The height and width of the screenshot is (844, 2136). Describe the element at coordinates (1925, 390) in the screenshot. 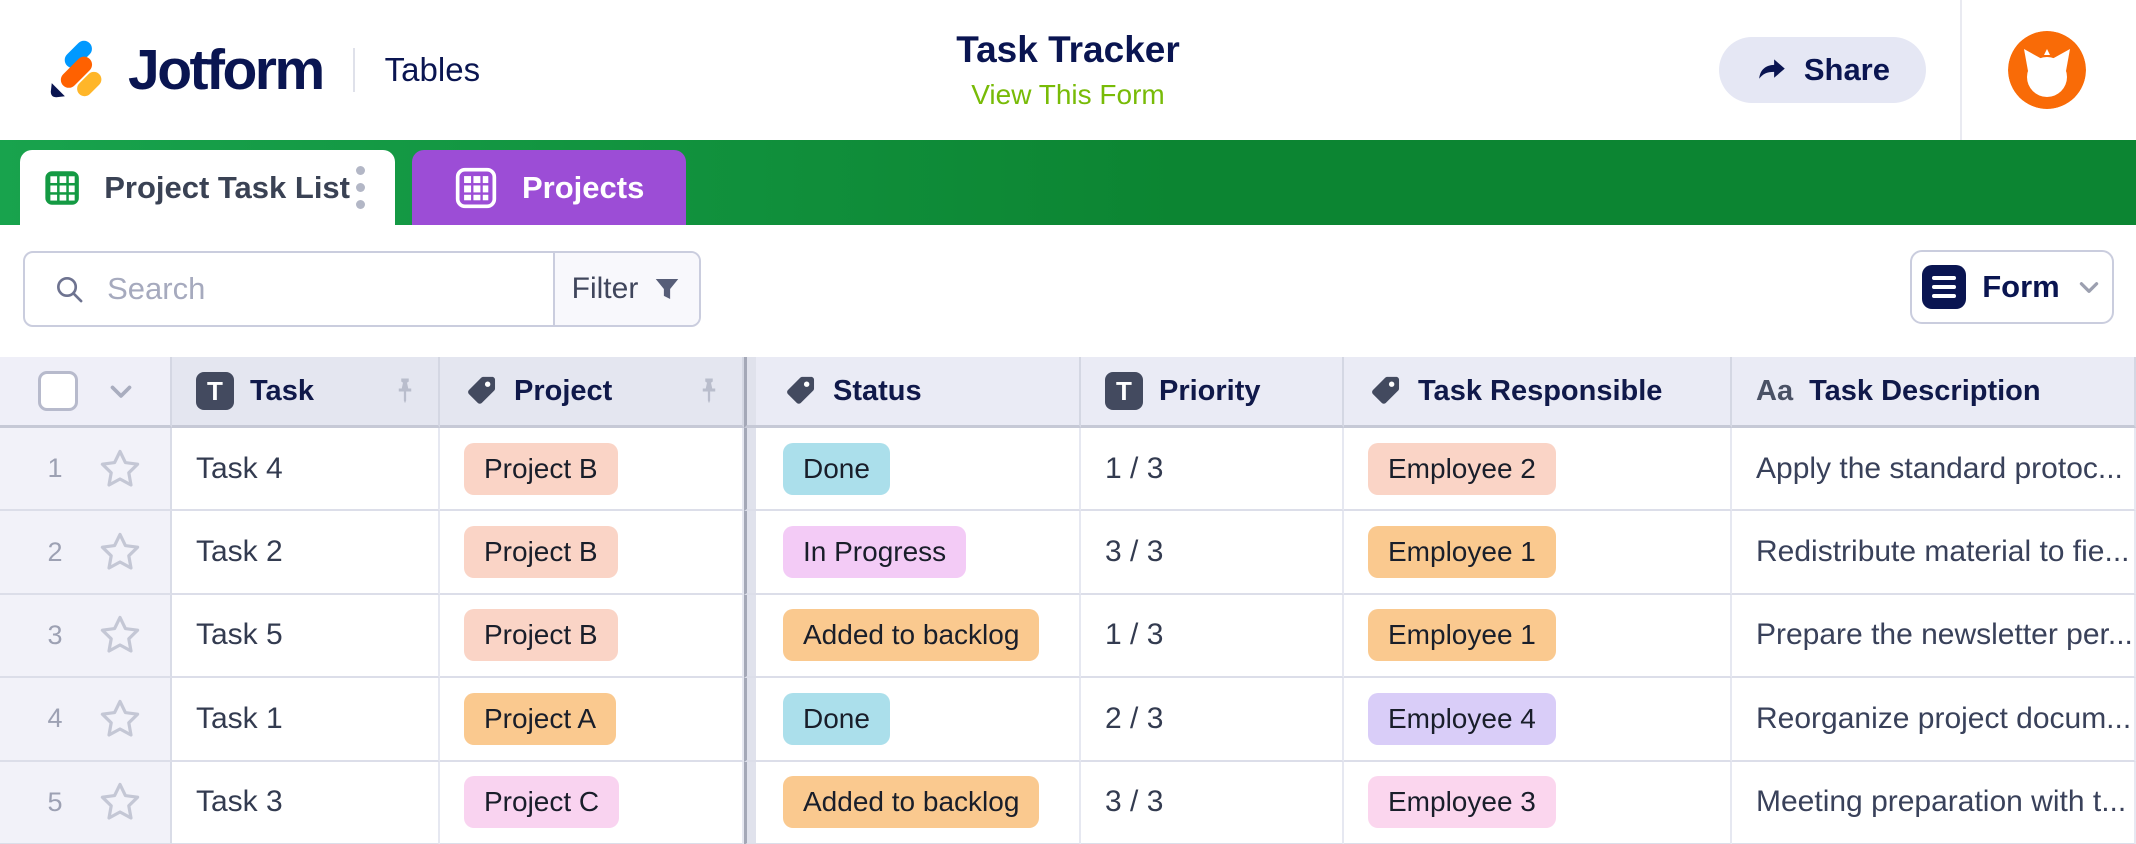

I see `column-label: Task Description` at that location.